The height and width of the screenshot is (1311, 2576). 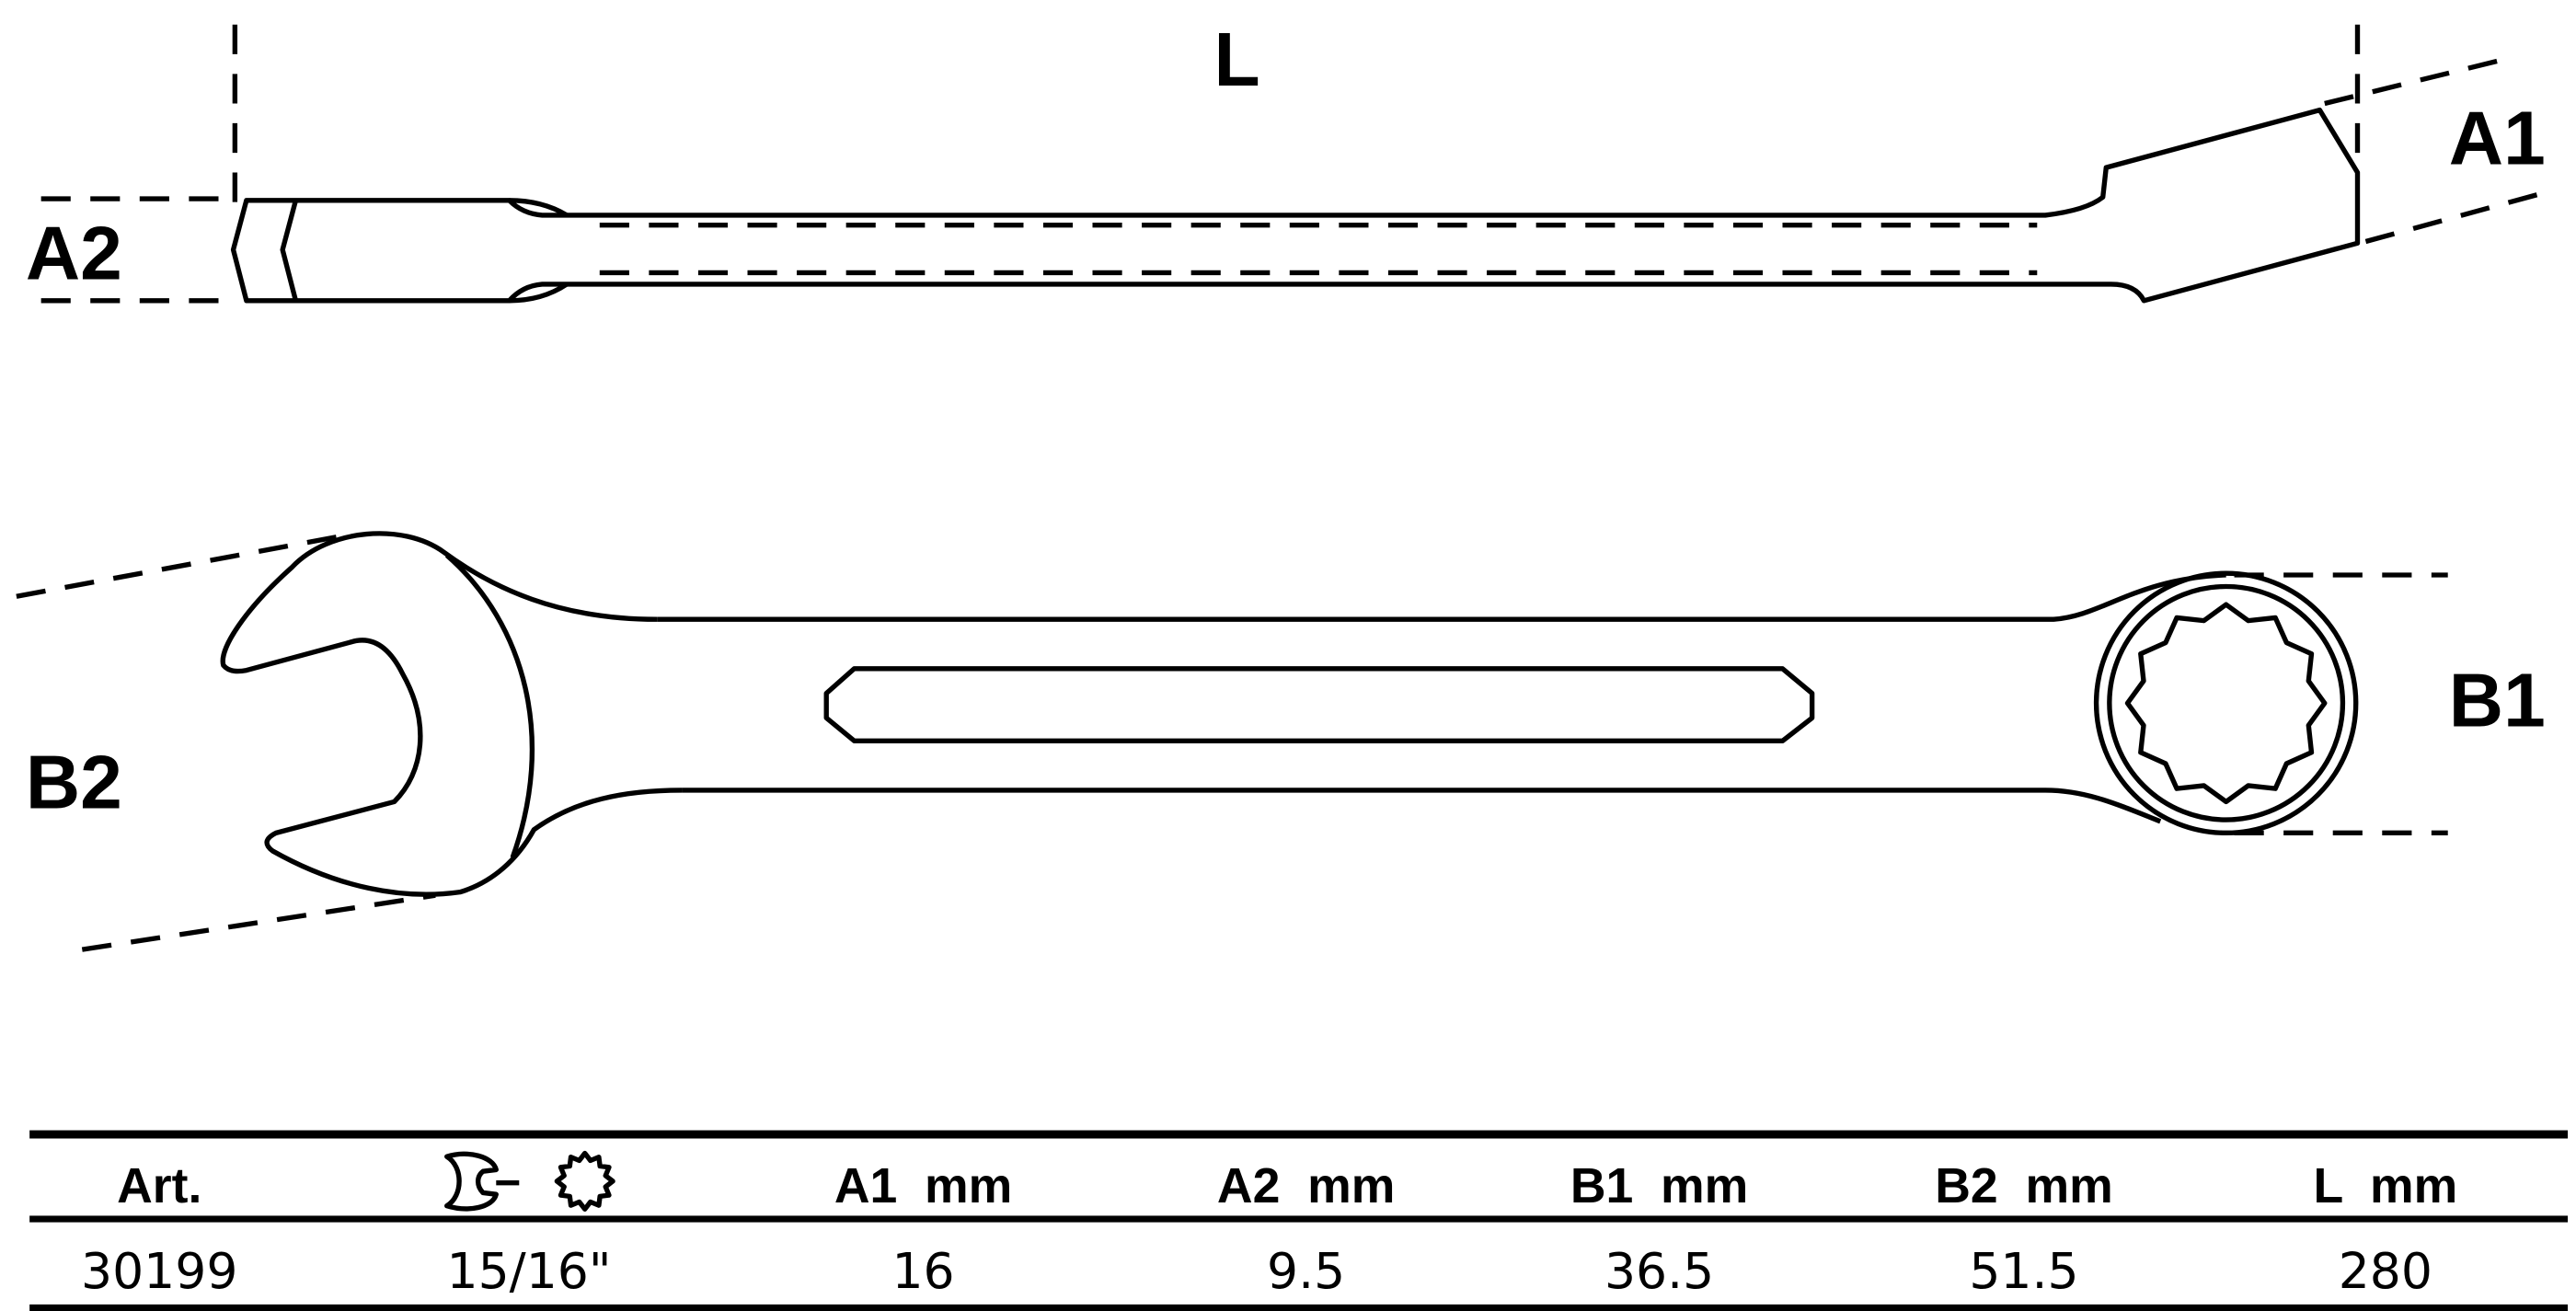 What do you see at coordinates (1256, 1271) in the screenshot?
I see `table-row: 30199 15/16" 16 9.5 36.5 51.5 280` at bounding box center [1256, 1271].